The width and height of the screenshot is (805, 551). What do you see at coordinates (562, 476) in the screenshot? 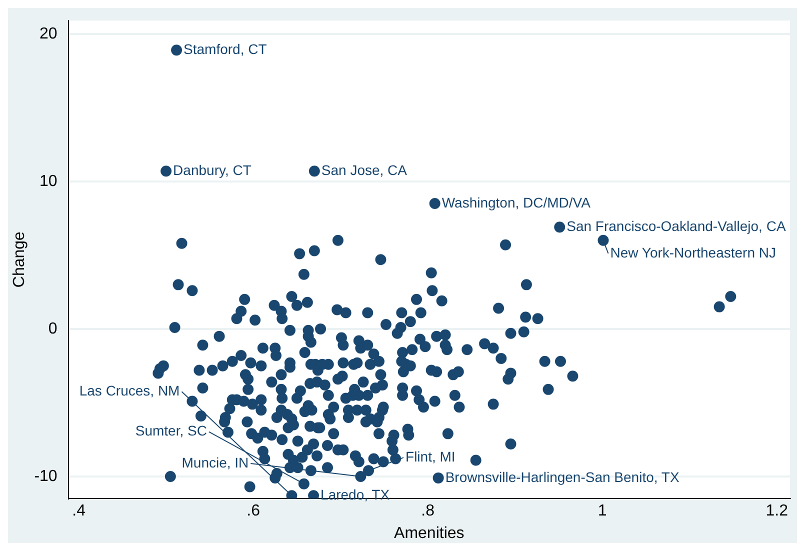
I see `annotation: Brownsville-Harlingen-San Benito, TX` at bounding box center [562, 476].